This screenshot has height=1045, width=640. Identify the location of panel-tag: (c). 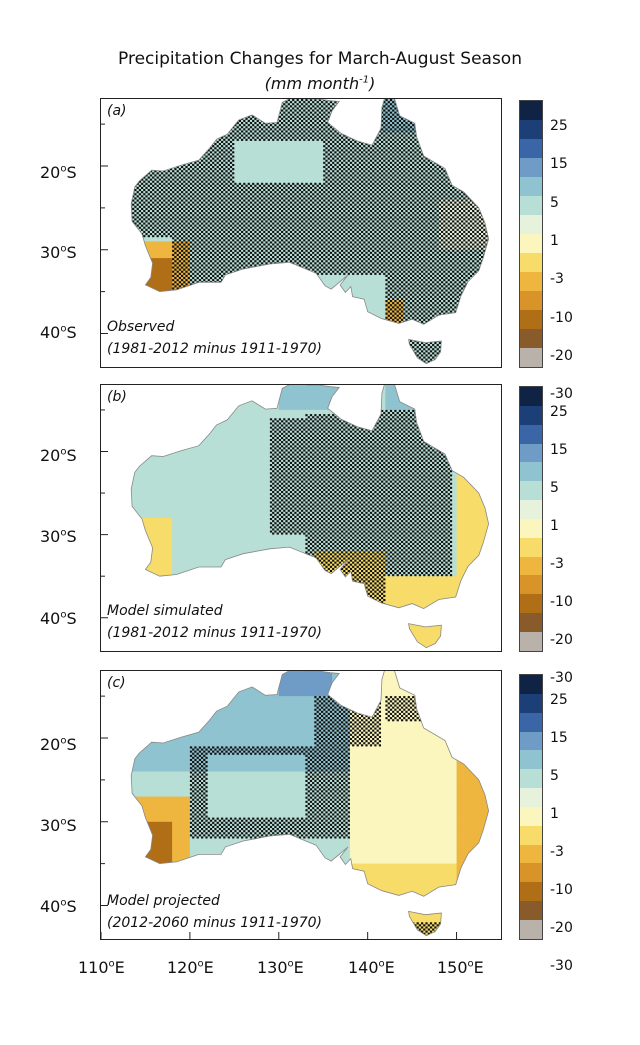
(116, 683).